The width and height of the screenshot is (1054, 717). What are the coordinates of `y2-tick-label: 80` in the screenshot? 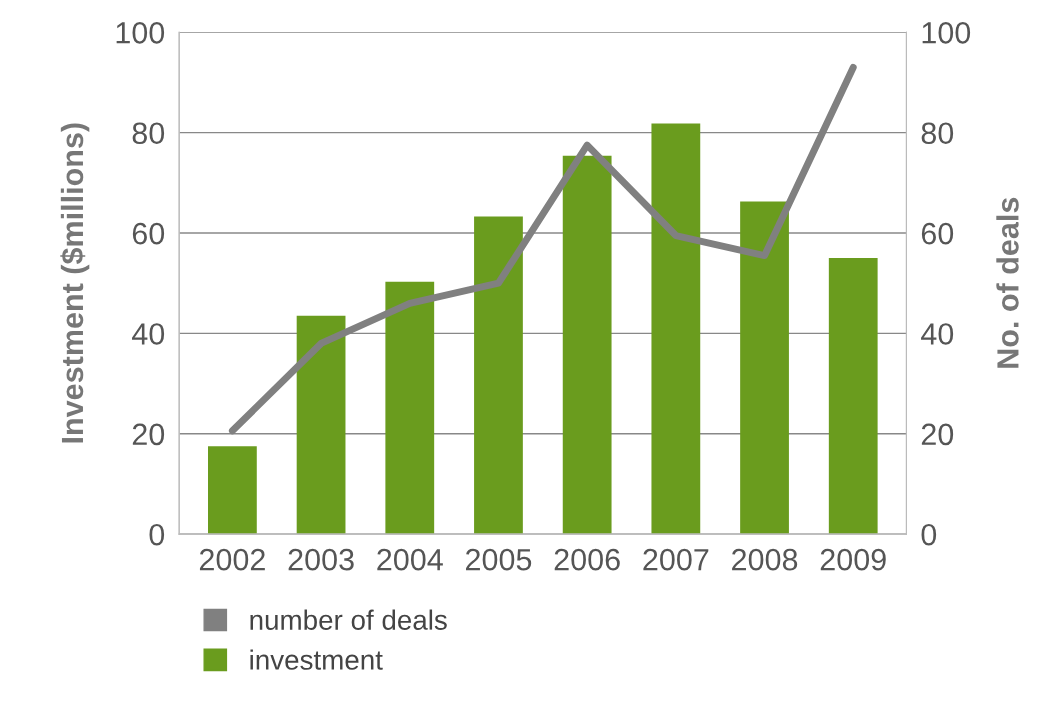 It's located at (937, 133).